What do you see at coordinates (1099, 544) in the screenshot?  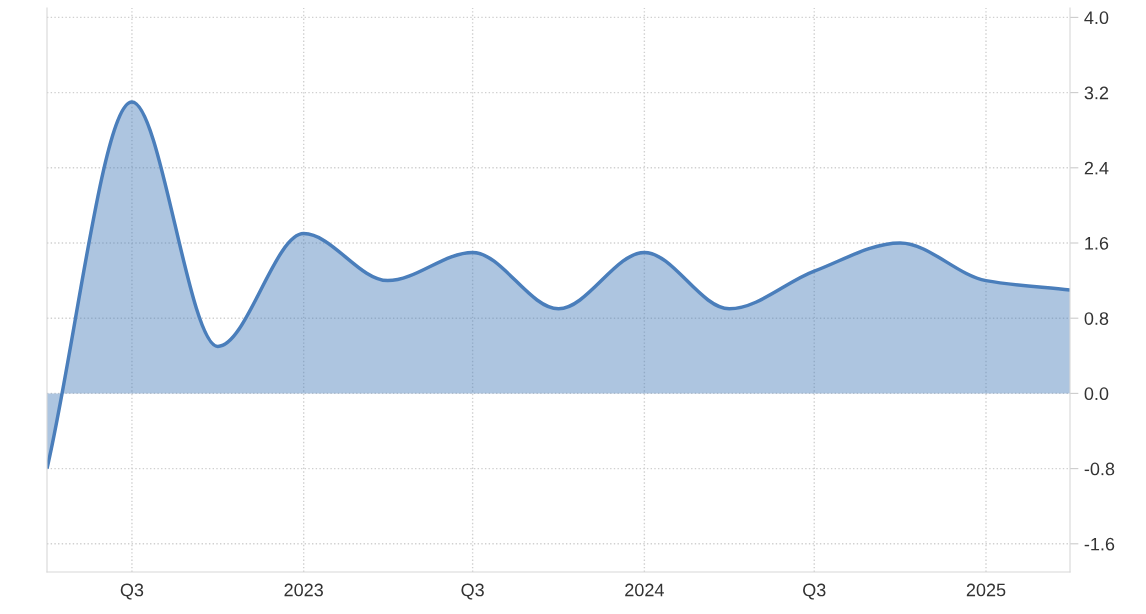 I see `y-tick-label: -1.6` at bounding box center [1099, 544].